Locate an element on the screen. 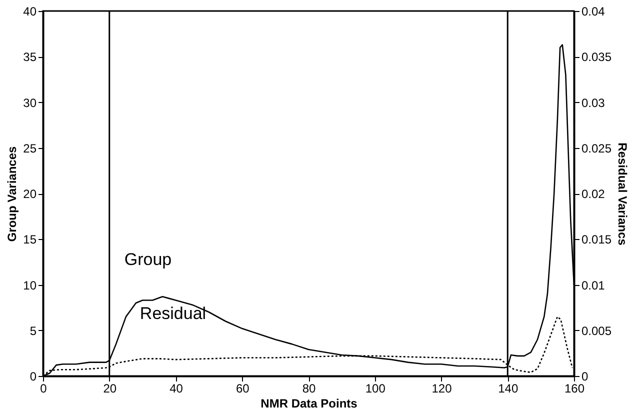 Image resolution: width=634 pixels, height=414 pixels. y2-tick-label: 0.025 is located at coordinates (597, 148).